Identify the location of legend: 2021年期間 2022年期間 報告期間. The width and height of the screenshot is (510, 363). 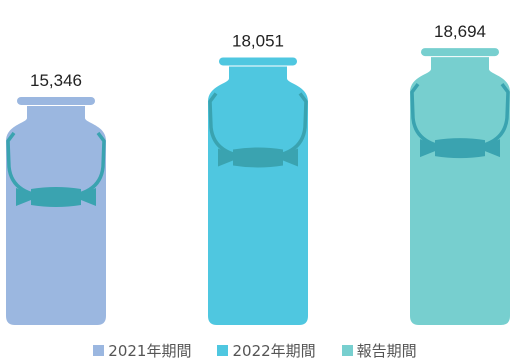
(255, 350).